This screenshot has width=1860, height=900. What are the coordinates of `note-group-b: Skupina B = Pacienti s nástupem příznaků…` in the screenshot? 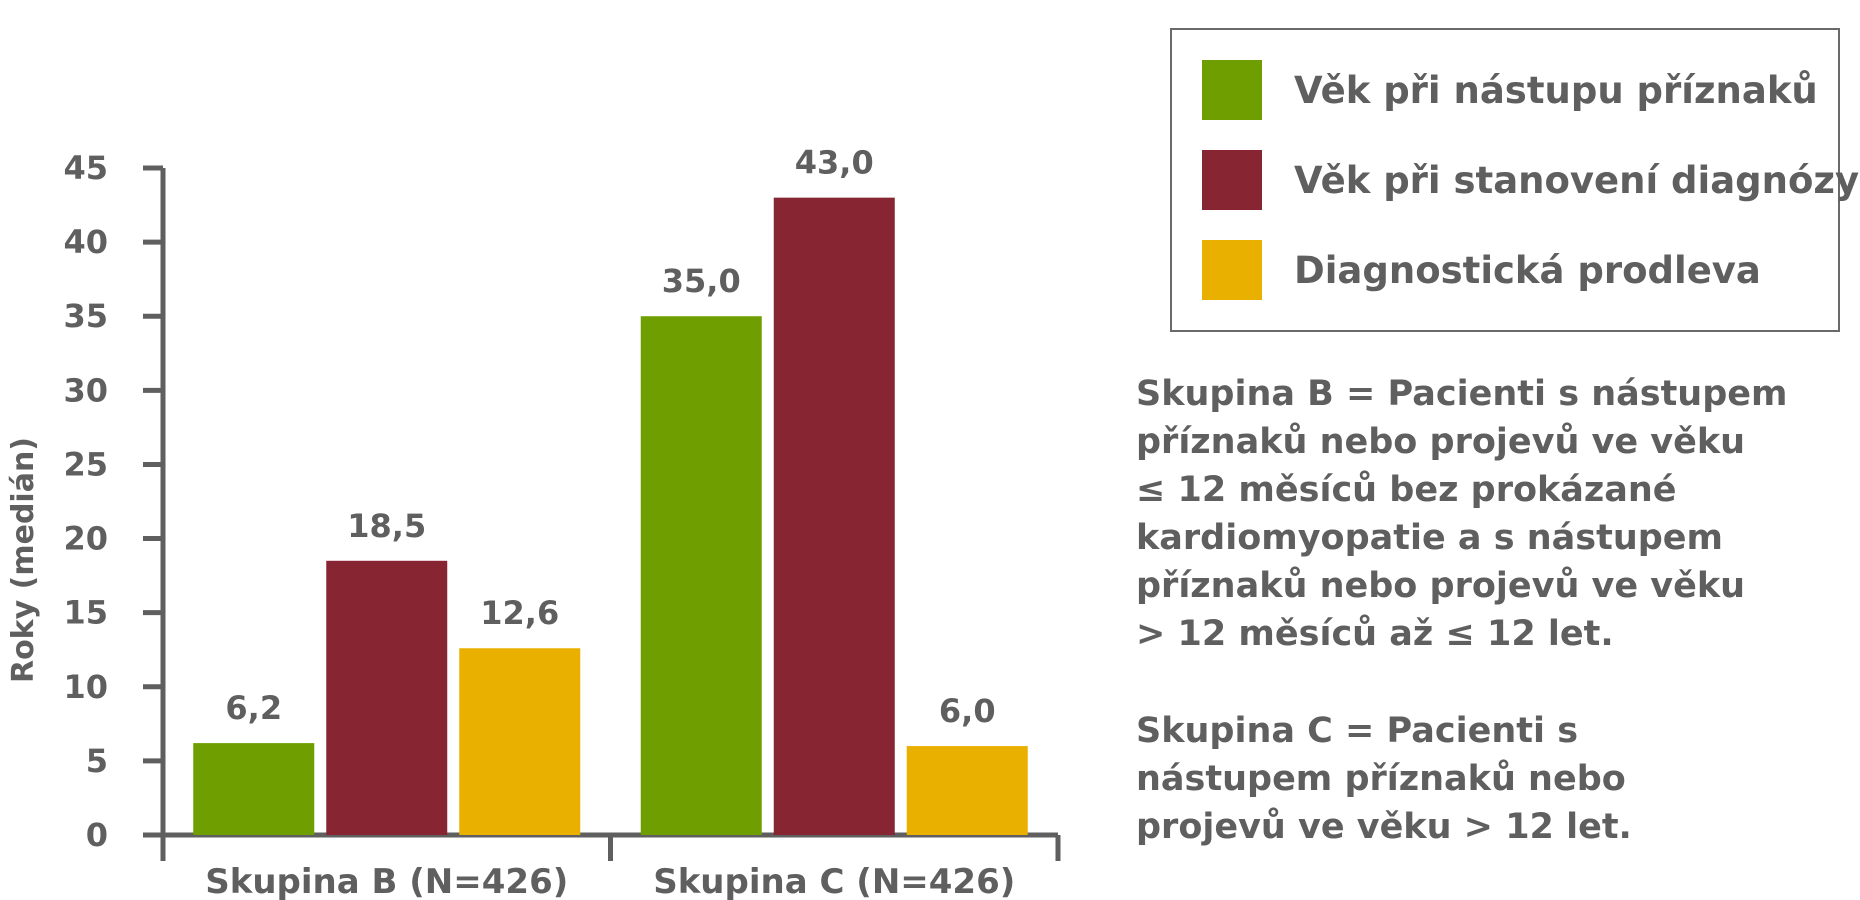 It's located at (1462, 514).